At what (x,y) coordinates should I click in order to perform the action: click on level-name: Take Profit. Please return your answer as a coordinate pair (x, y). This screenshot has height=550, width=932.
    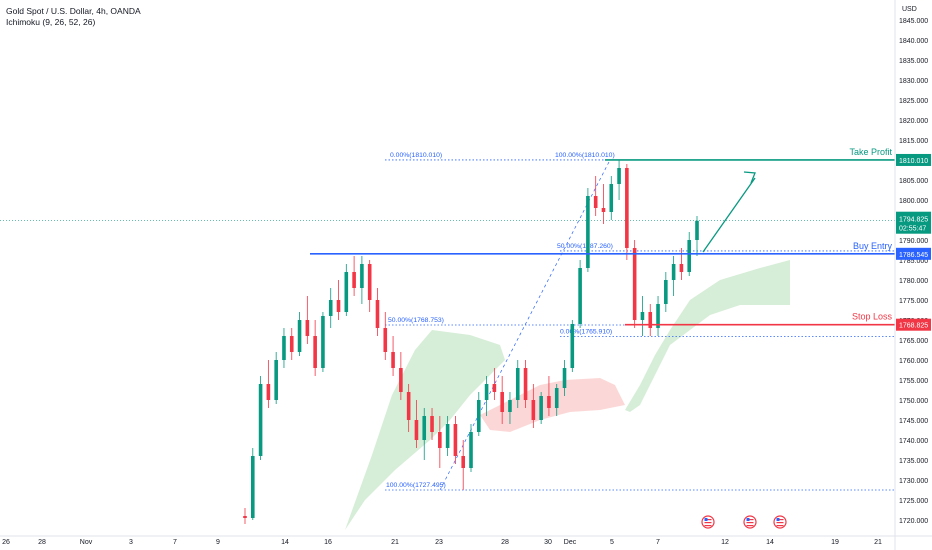
    Looking at the image, I should click on (870, 152).